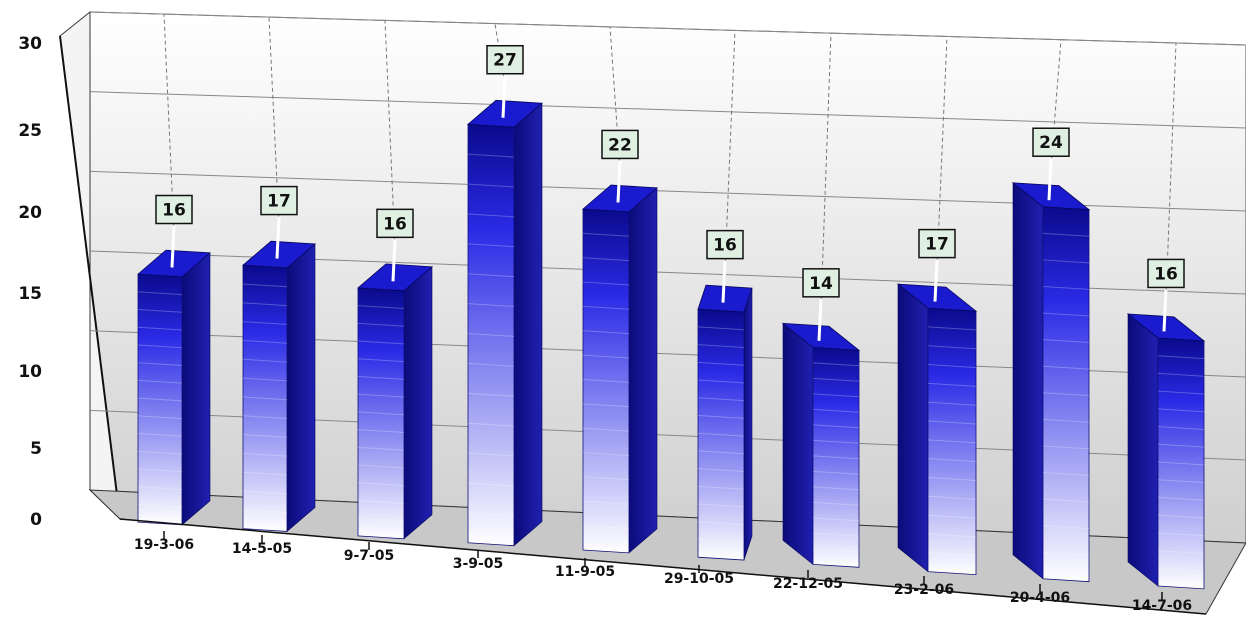 The width and height of the screenshot is (1246, 621). Describe the element at coordinates (36, 520) in the screenshot. I see `y-tick-label: 0` at that location.